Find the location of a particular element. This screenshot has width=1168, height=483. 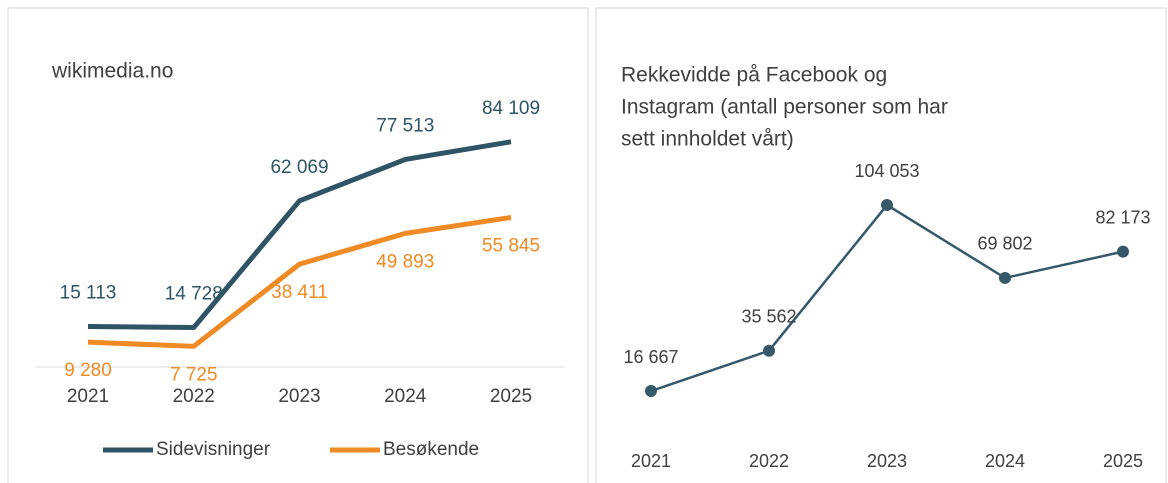

data-label: 84 109 is located at coordinates (511, 108).